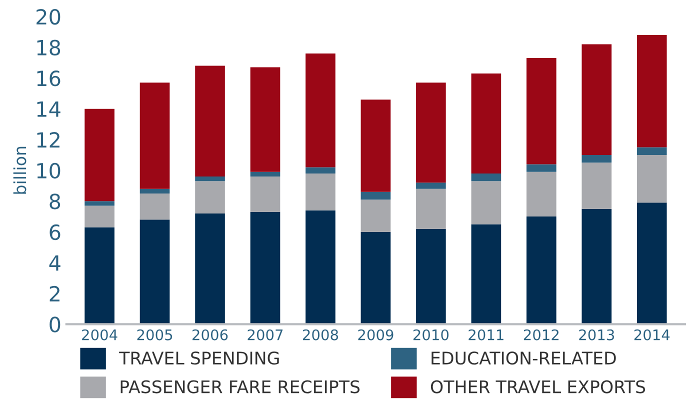  What do you see at coordinates (541, 334) in the screenshot?
I see `x-tick-label: 2012` at bounding box center [541, 334].